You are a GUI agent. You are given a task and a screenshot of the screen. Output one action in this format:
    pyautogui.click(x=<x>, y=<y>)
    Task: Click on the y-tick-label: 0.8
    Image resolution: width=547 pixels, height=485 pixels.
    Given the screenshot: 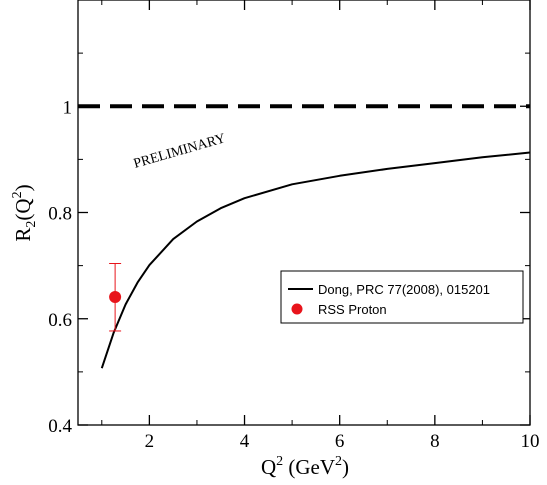 What is the action you would take?
    pyautogui.click(x=60, y=214)
    